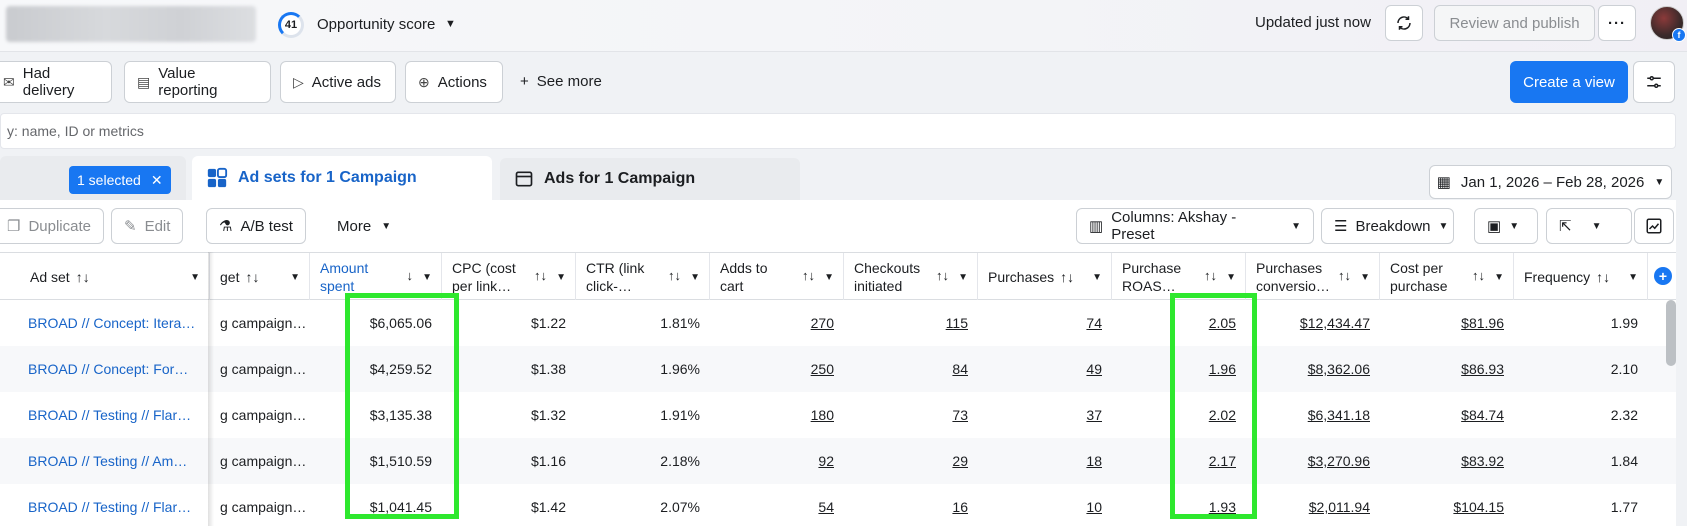  I want to click on roas-cell: 2.17, so click(1179, 461).